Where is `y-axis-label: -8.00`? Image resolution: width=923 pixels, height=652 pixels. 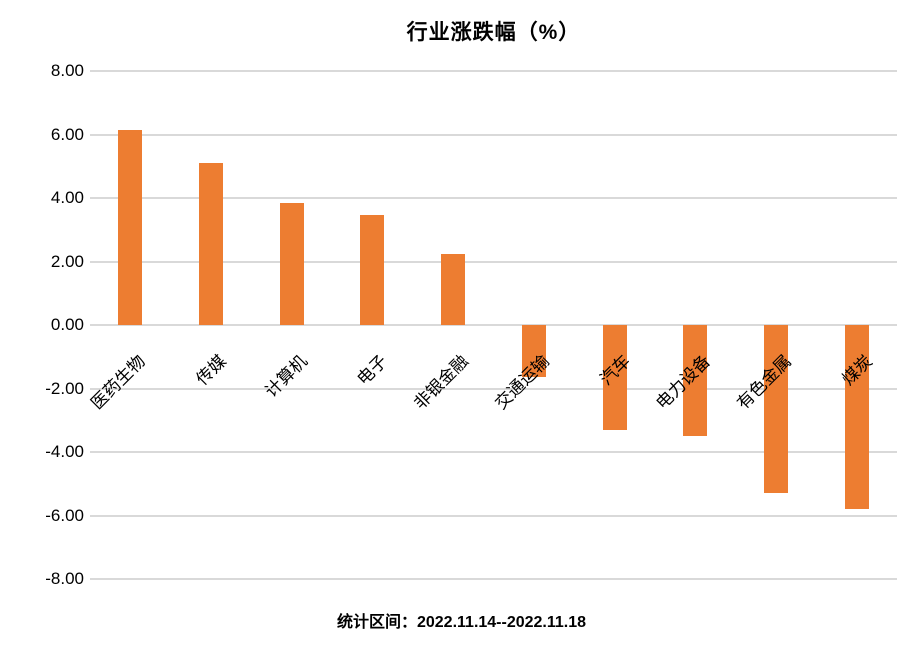
y-axis-label: -8.00 is located at coordinates (64, 578).